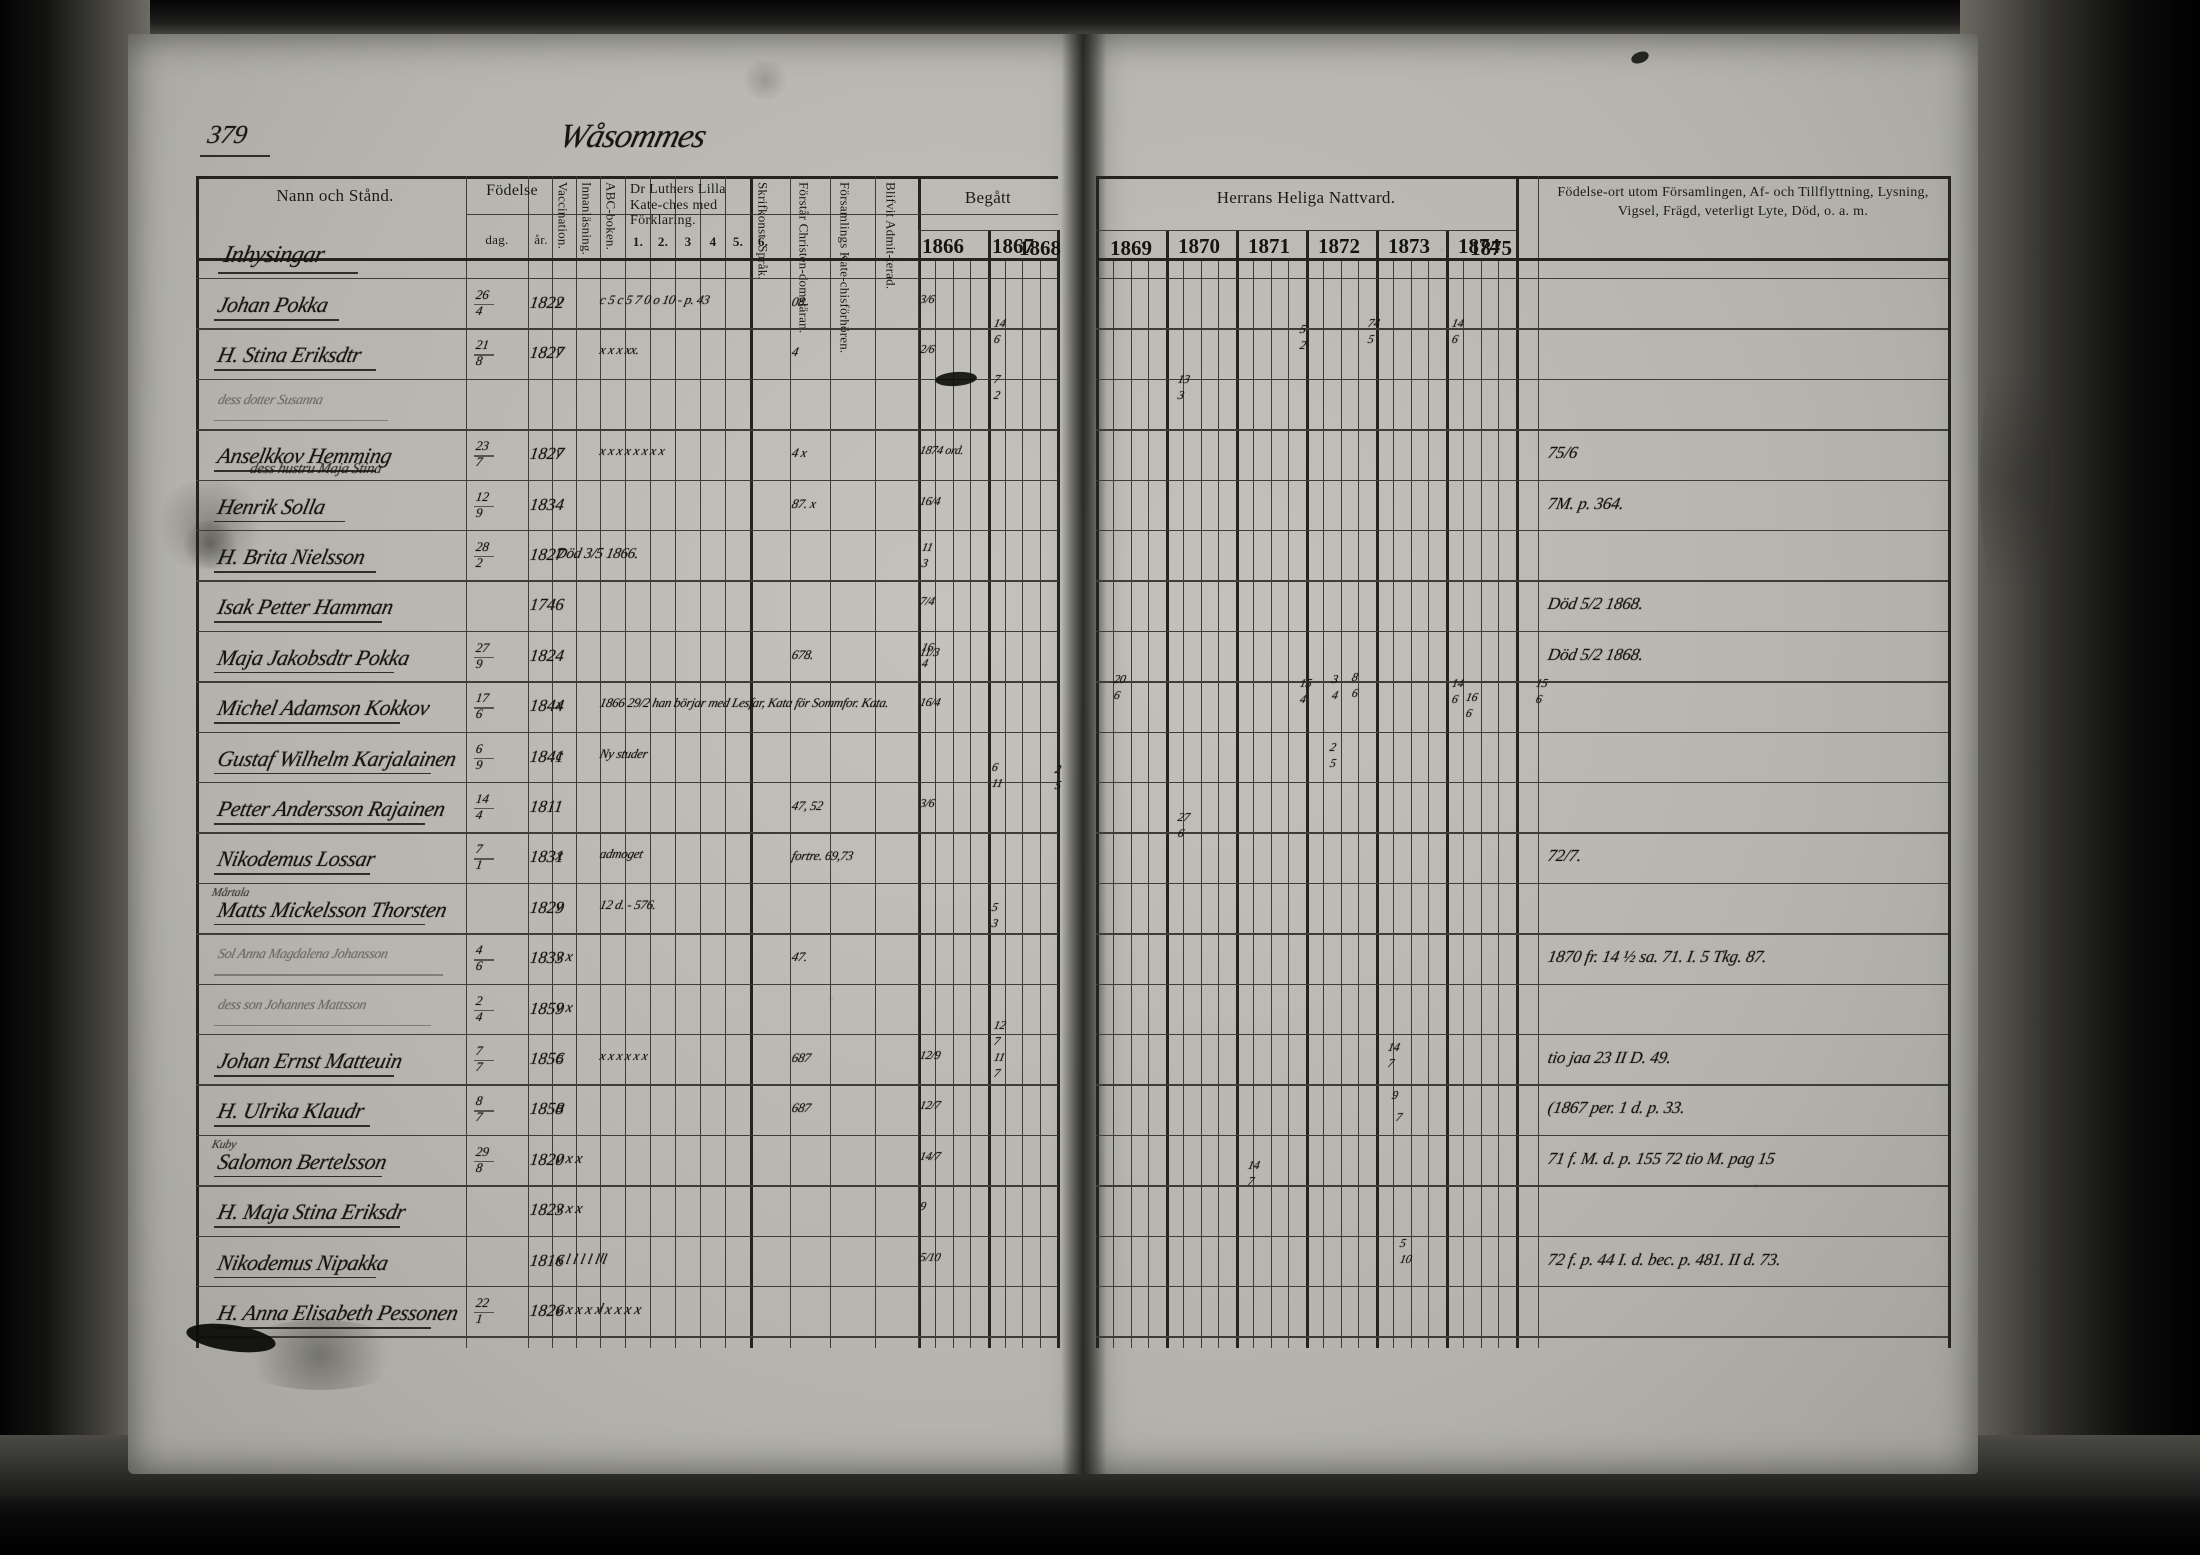 The width and height of the screenshot is (2200, 1555). Describe the element at coordinates (1661, 1158) in the screenshot. I see `row-note: 71 f. M. d. p. 155 72 tio M. pag 15` at that location.